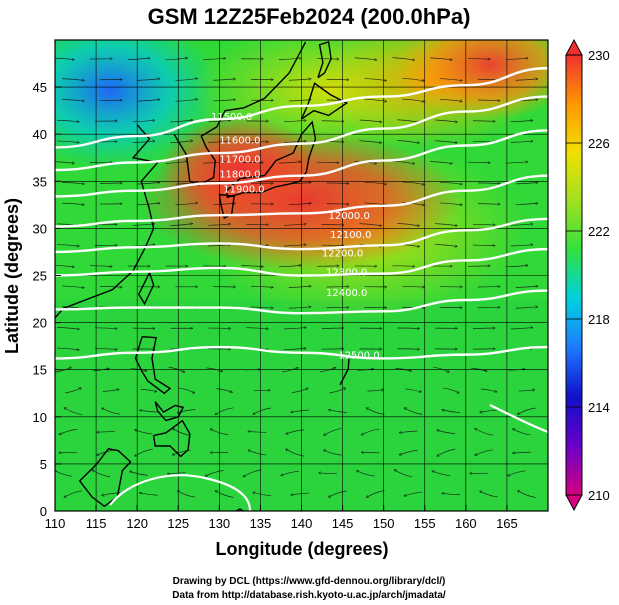  I want to click on coastline-korea-coast, so click(240, 113).